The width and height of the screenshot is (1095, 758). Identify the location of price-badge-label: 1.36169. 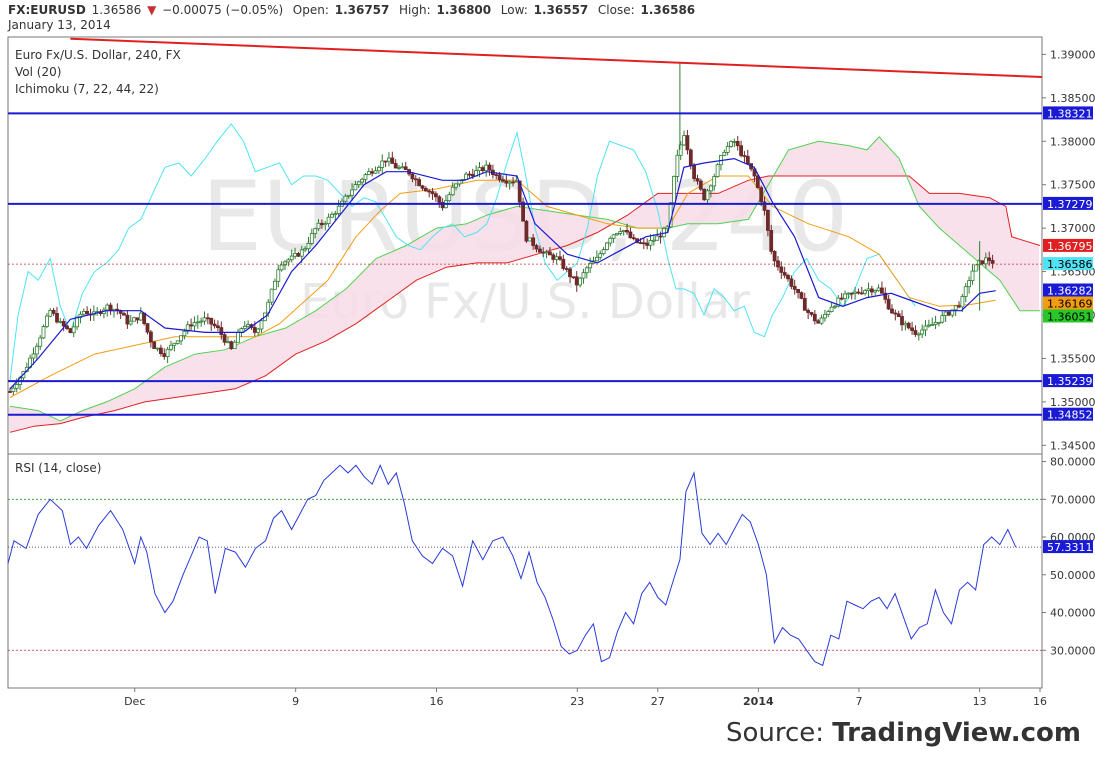
(1070, 304).